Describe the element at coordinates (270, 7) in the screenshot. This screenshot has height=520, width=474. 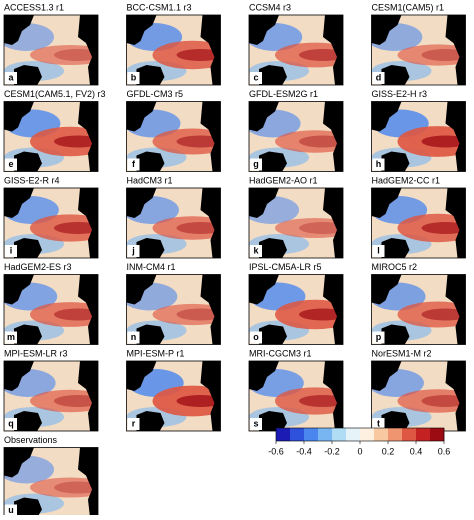
I see `panel-title: CCSM4 r3` at that location.